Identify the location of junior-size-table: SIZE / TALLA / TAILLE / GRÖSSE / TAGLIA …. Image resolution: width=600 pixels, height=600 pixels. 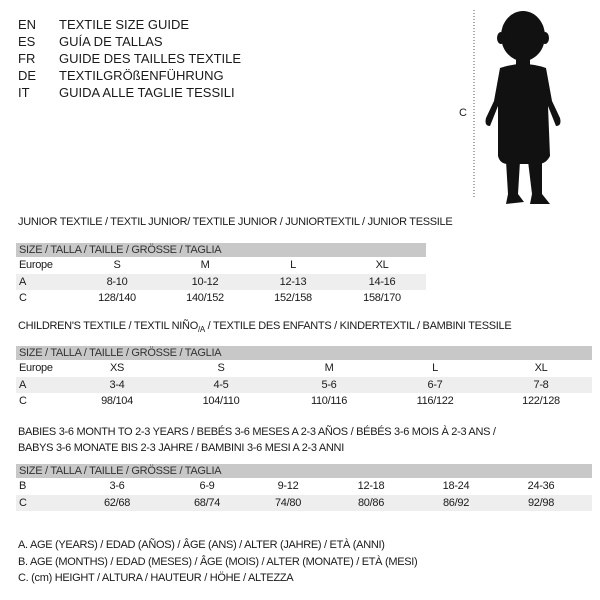
(221, 275).